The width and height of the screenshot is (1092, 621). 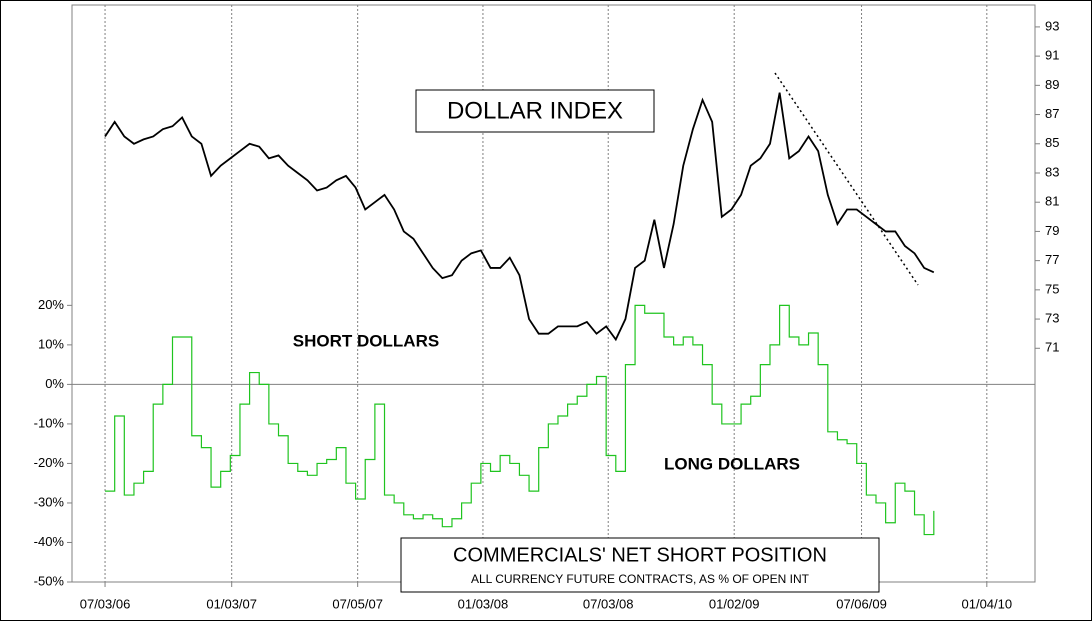 What do you see at coordinates (49, 541) in the screenshot?
I see `y-tick-label: -40%` at bounding box center [49, 541].